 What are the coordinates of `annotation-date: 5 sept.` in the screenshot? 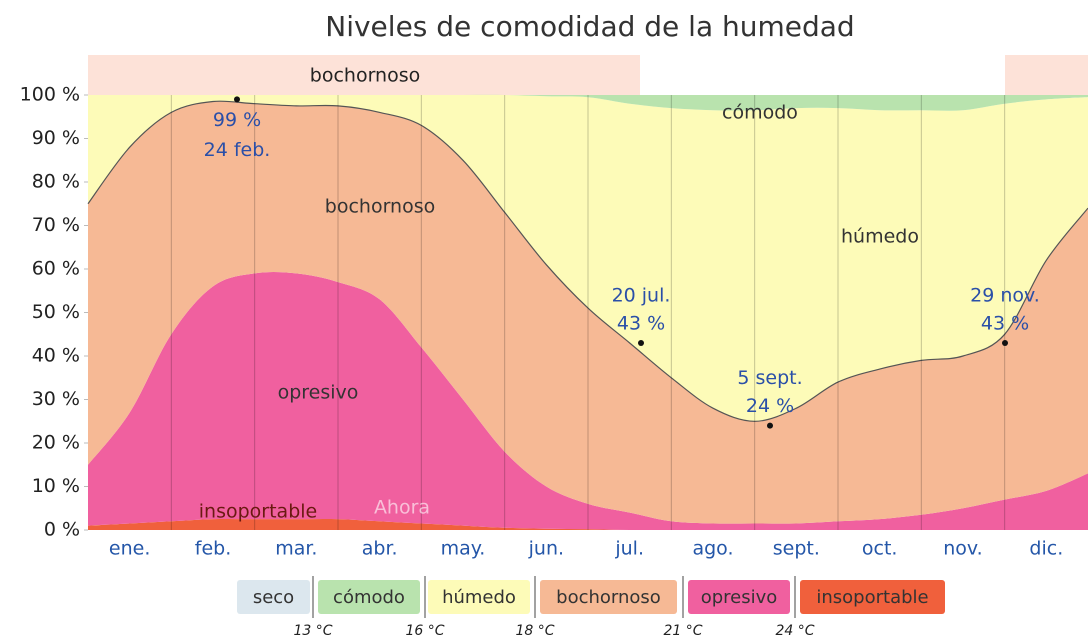 It's located at (769, 378).